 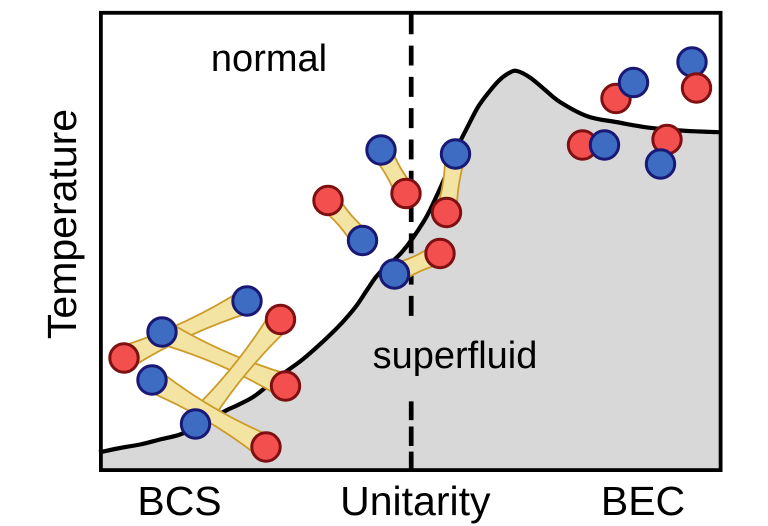 I want to click on svg-text: BCS, so click(x=179, y=501).